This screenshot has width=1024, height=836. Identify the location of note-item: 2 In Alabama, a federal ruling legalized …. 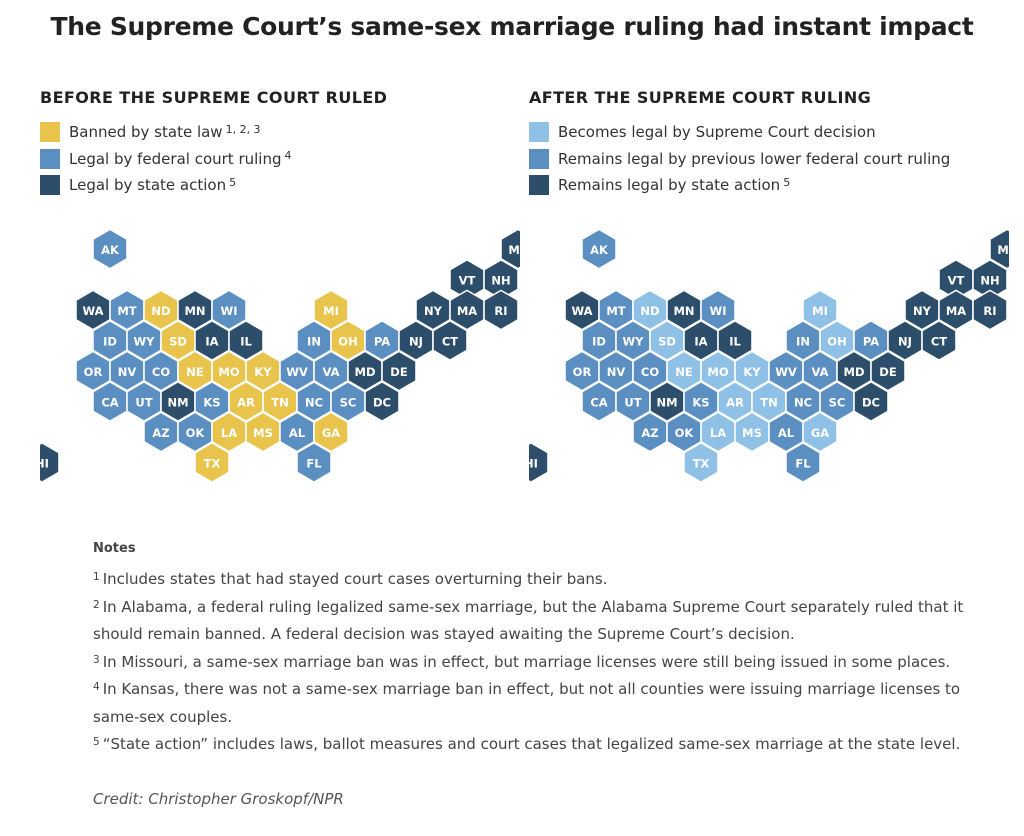
(533, 621).